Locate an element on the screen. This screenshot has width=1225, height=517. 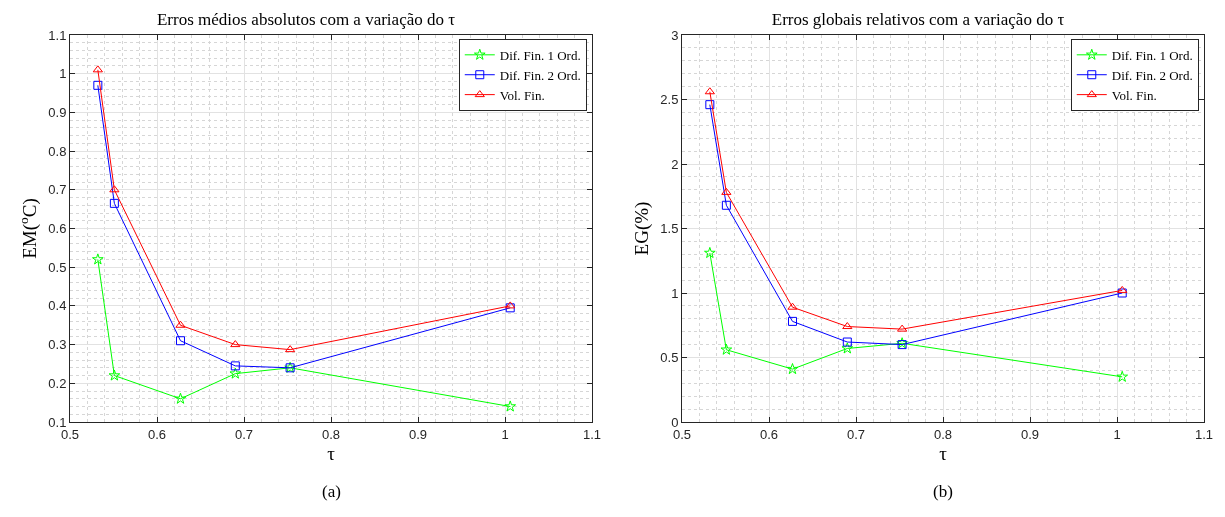
text: (b) is located at coordinates (943, 491).